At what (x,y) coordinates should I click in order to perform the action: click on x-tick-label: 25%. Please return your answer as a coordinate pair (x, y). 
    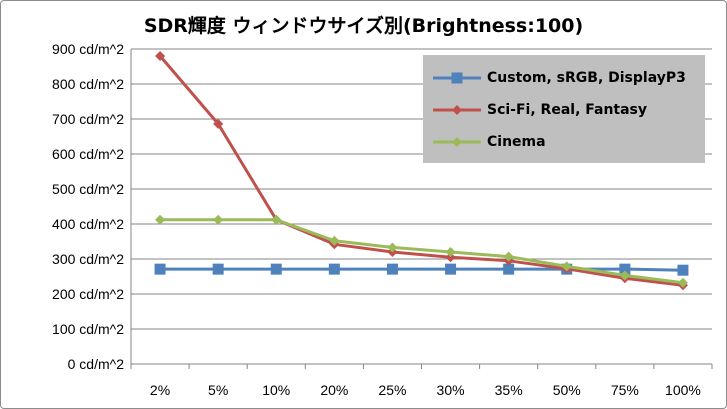
    Looking at the image, I should click on (392, 390).